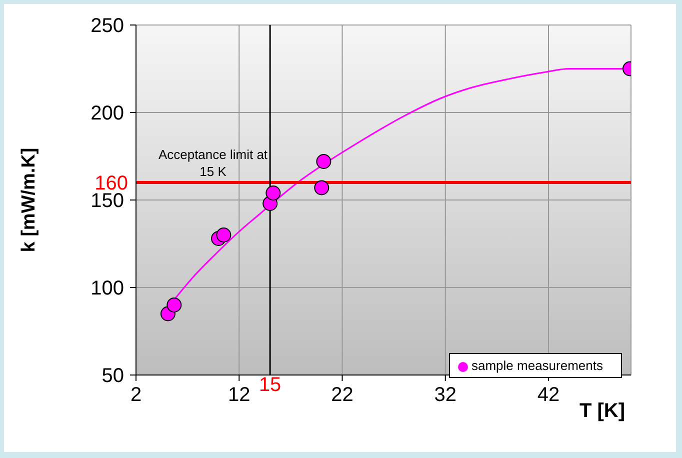 The height and width of the screenshot is (458, 682). Describe the element at coordinates (113, 376) in the screenshot. I see `y-tick-label: 50` at that location.